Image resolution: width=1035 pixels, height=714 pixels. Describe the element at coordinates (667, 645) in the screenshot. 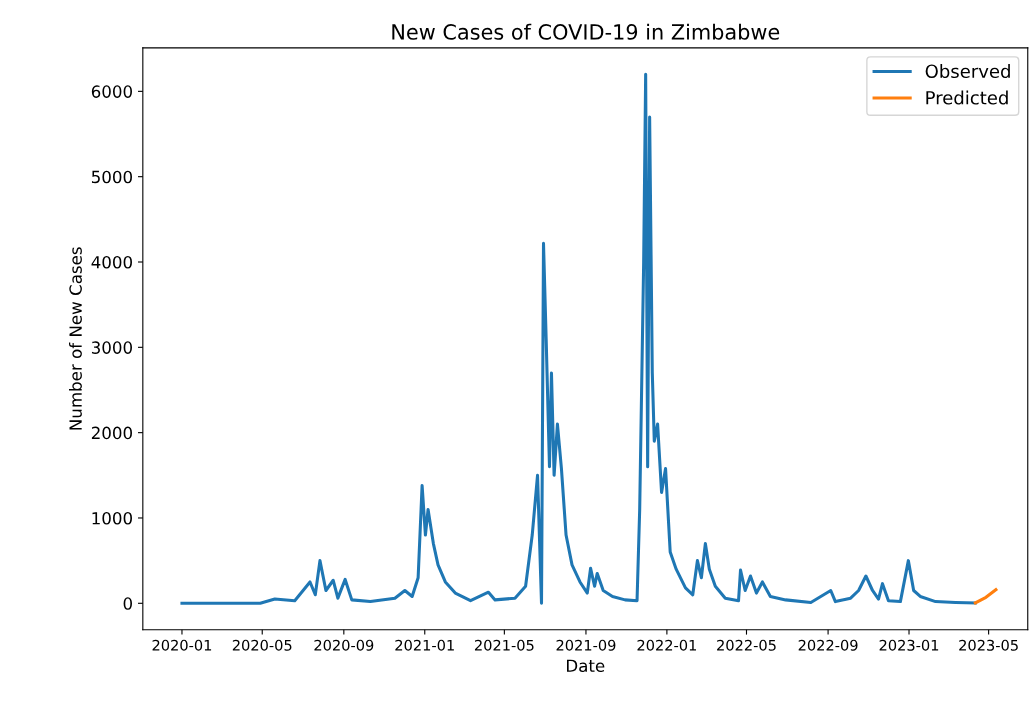

I see `x-tick-label: 2022-01` at that location.